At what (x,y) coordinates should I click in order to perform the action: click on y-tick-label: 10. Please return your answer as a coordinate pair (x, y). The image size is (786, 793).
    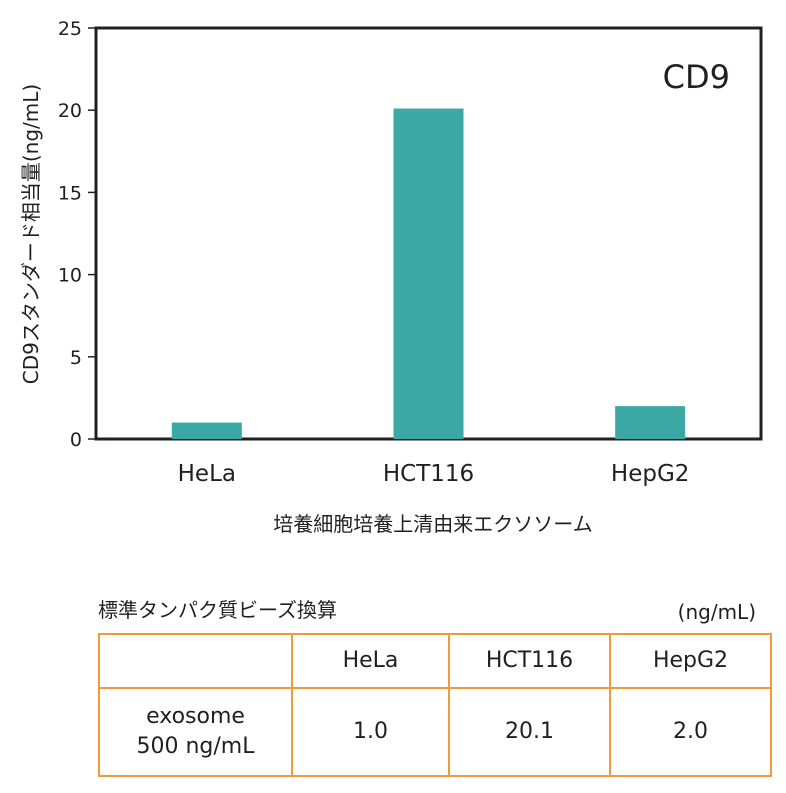
    Looking at the image, I should click on (70, 276).